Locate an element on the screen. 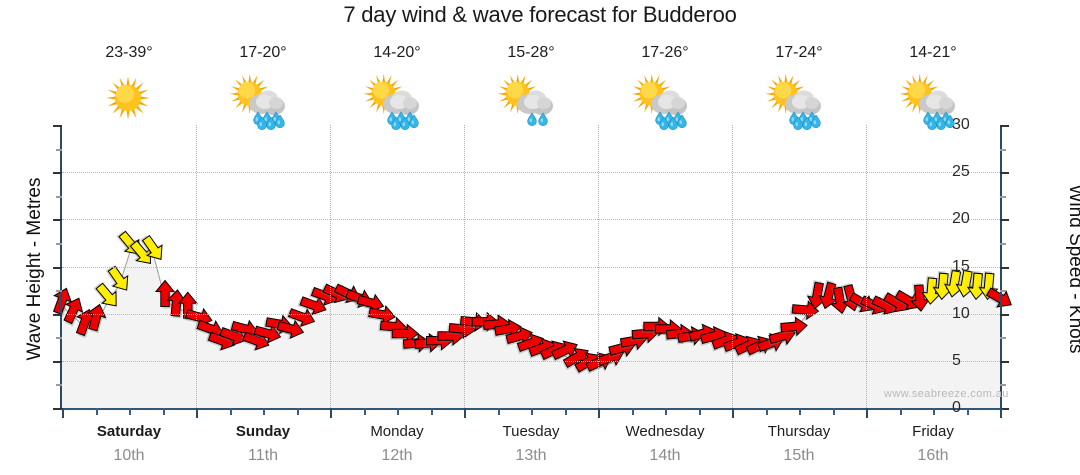 The height and width of the screenshot is (475, 1080). day-date-label: 13th is located at coordinates (531, 455).